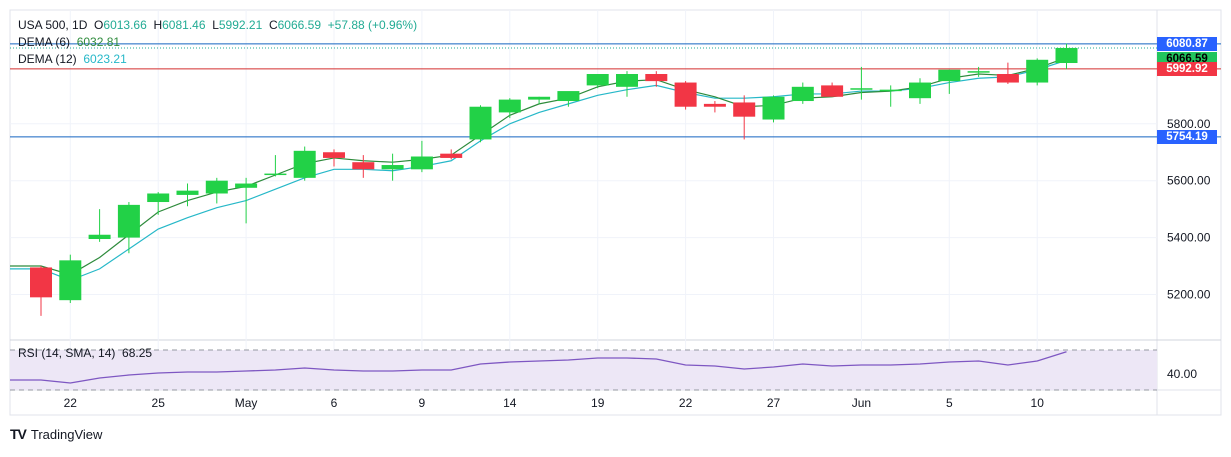  What do you see at coordinates (53, 25) in the screenshot?
I see `symbol-label: USA 500, 1D` at bounding box center [53, 25].